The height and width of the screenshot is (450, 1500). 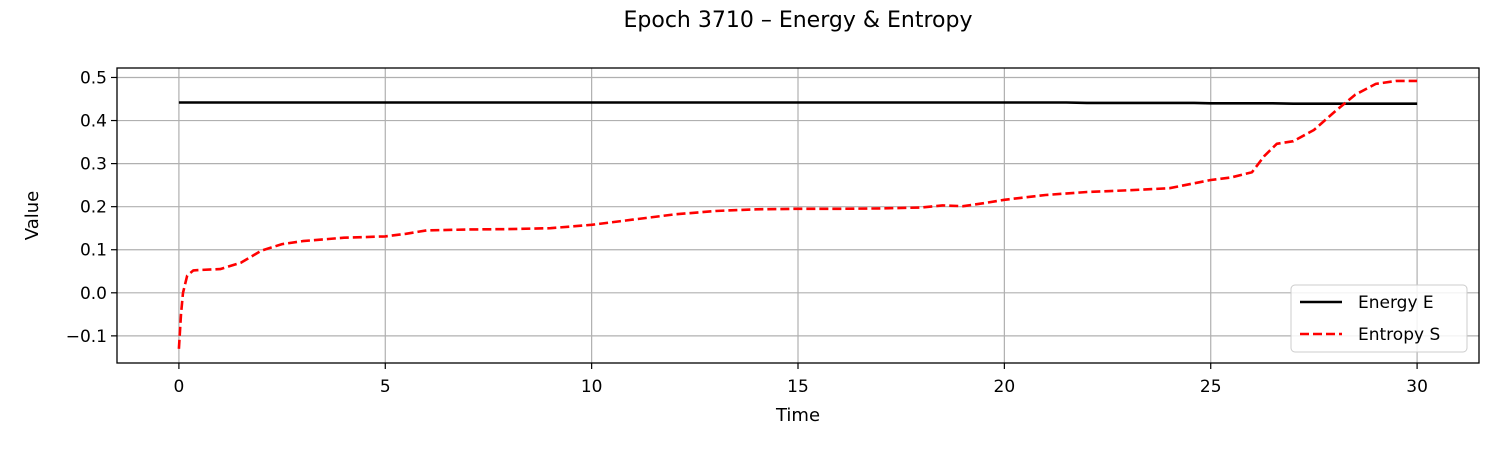 I want to click on x-tick-label: 5, so click(x=385, y=387).